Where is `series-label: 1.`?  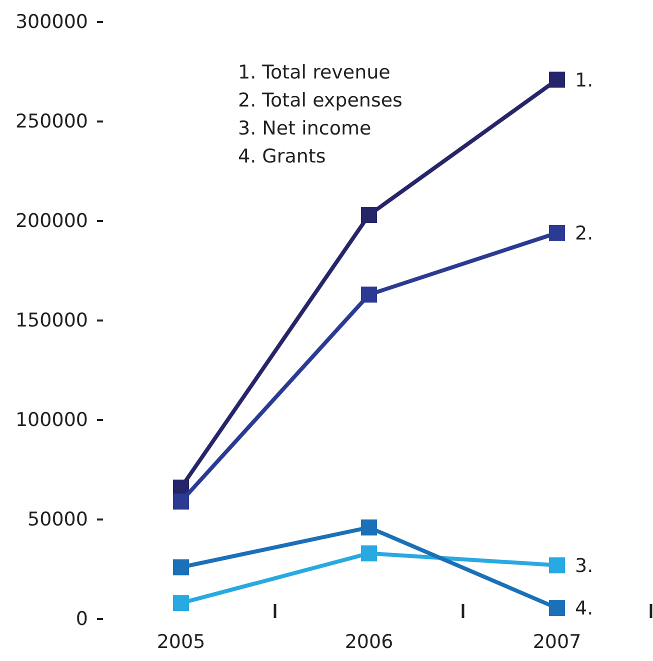 series-label: 1. is located at coordinates (584, 80).